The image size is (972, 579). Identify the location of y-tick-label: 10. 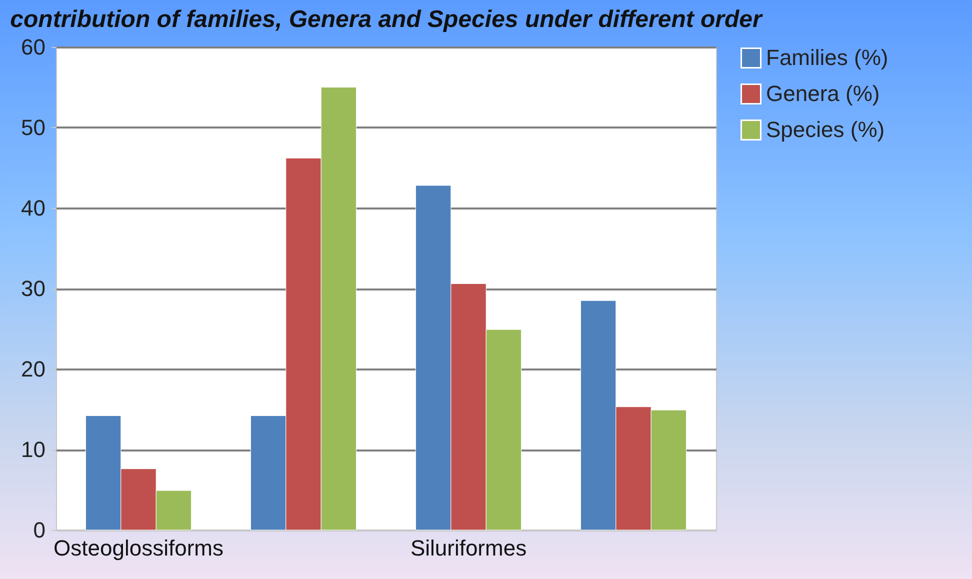
(33, 449).